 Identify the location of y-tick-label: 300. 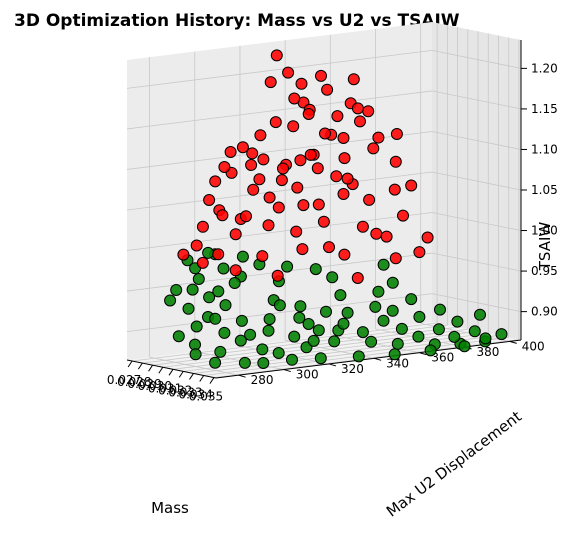
(307, 375).